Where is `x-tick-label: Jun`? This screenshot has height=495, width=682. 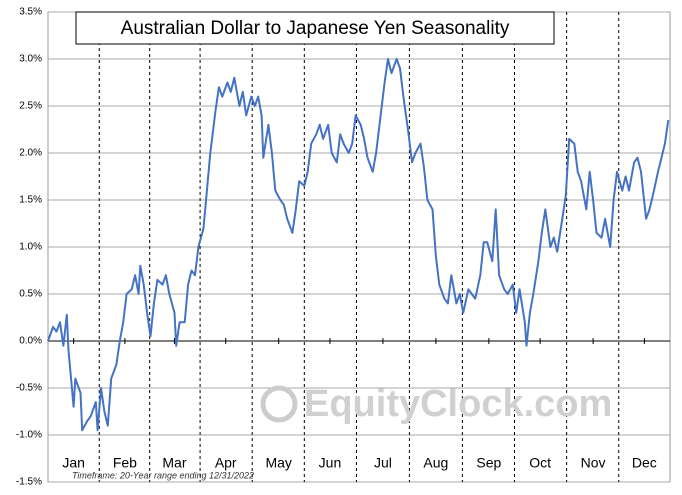 x-tick-label: Jun is located at coordinates (330, 463).